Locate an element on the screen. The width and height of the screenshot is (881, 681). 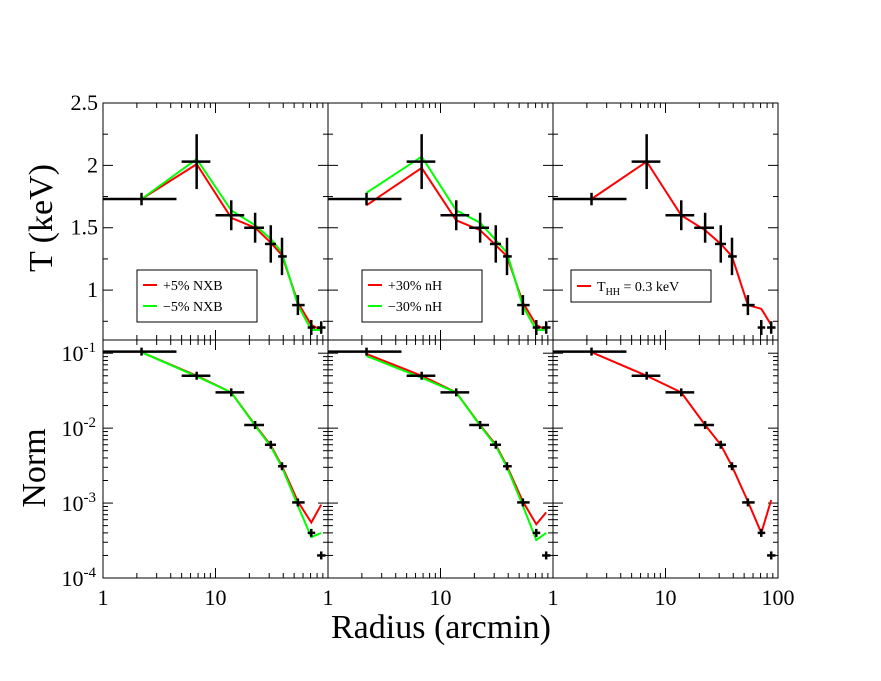
x-tick-label: 100 is located at coordinates (778, 597).